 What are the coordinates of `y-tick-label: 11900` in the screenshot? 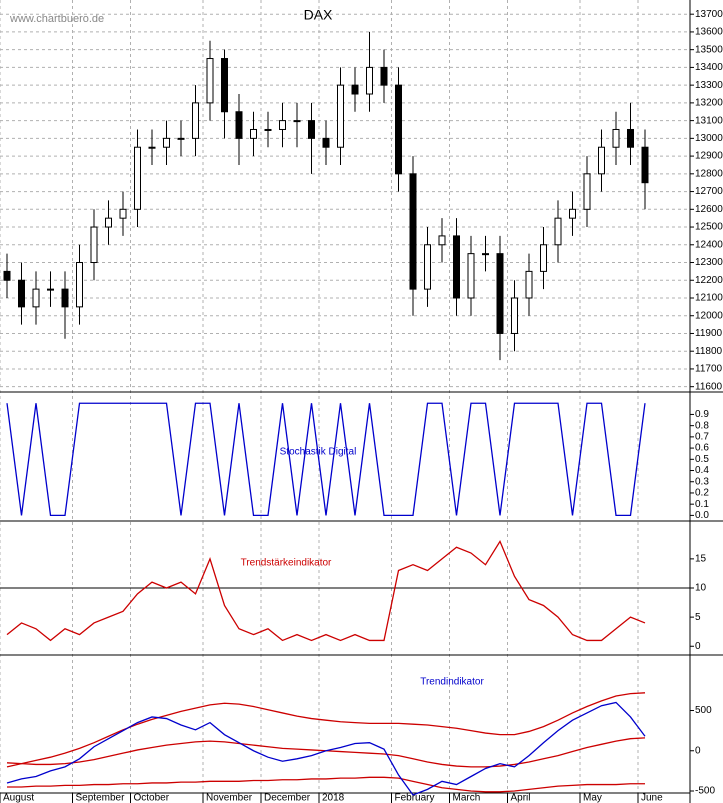 It's located at (709, 333).